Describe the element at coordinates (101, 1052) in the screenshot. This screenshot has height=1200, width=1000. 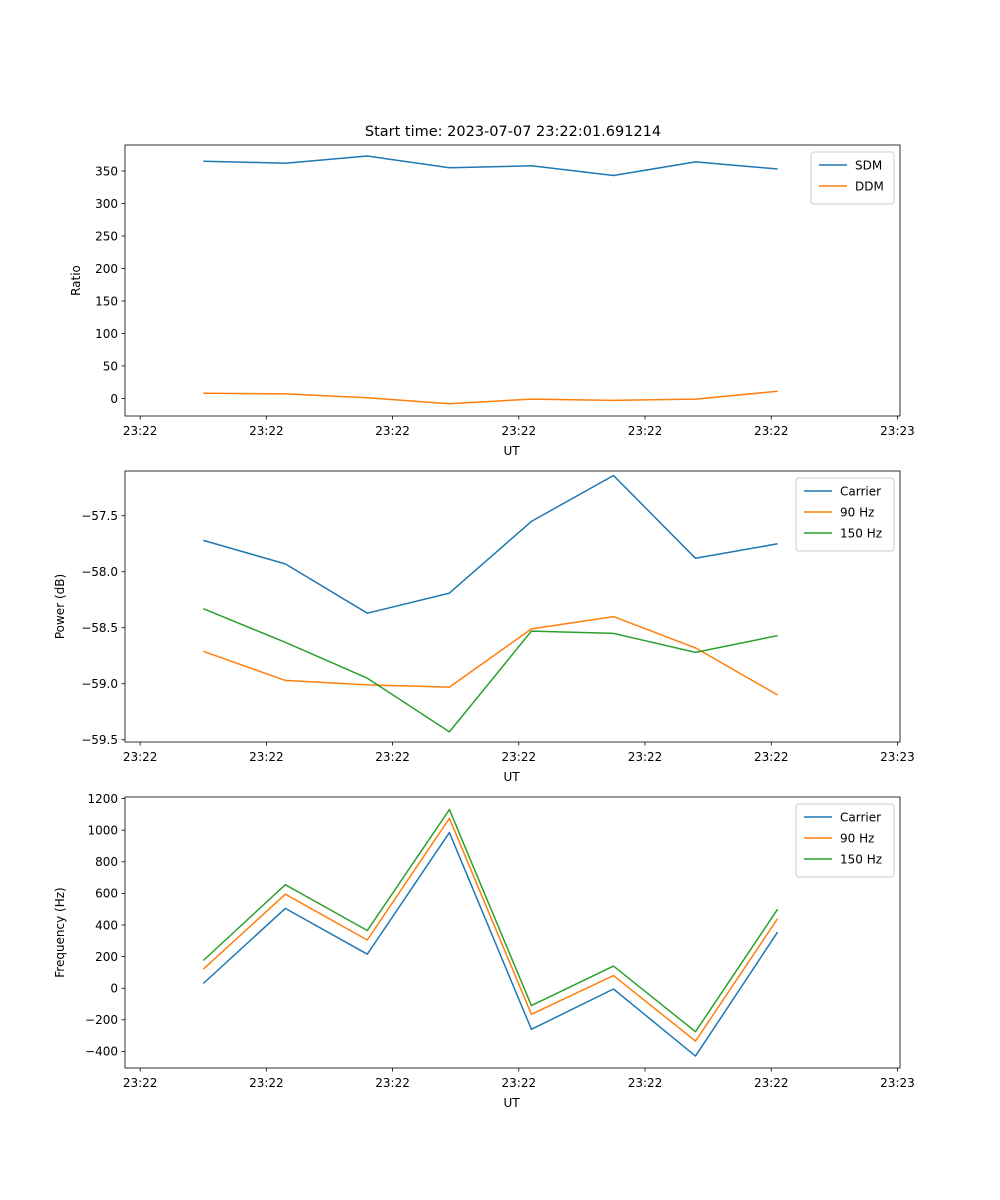
I see `frequency-y-tick-label: −400` at that location.